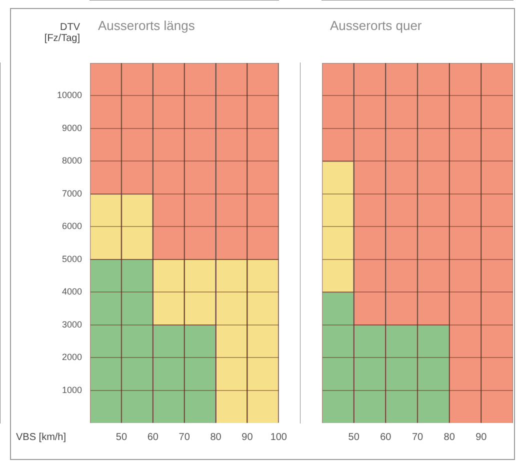 This screenshot has width=517, height=470. Describe the element at coordinates (72, 193) in the screenshot. I see `y-tick-label: 7000` at that location.